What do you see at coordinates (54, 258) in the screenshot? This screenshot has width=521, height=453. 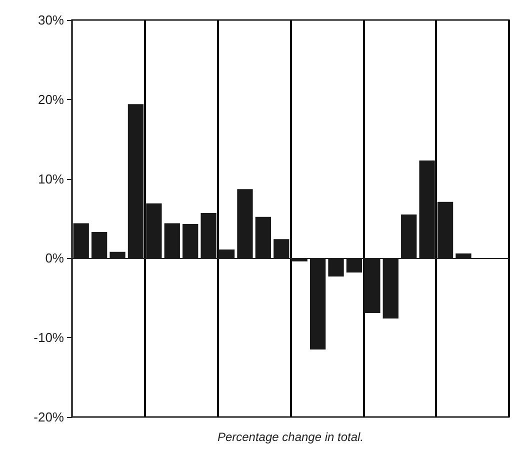 I see `y-tick-label: 0%` at bounding box center [54, 258].